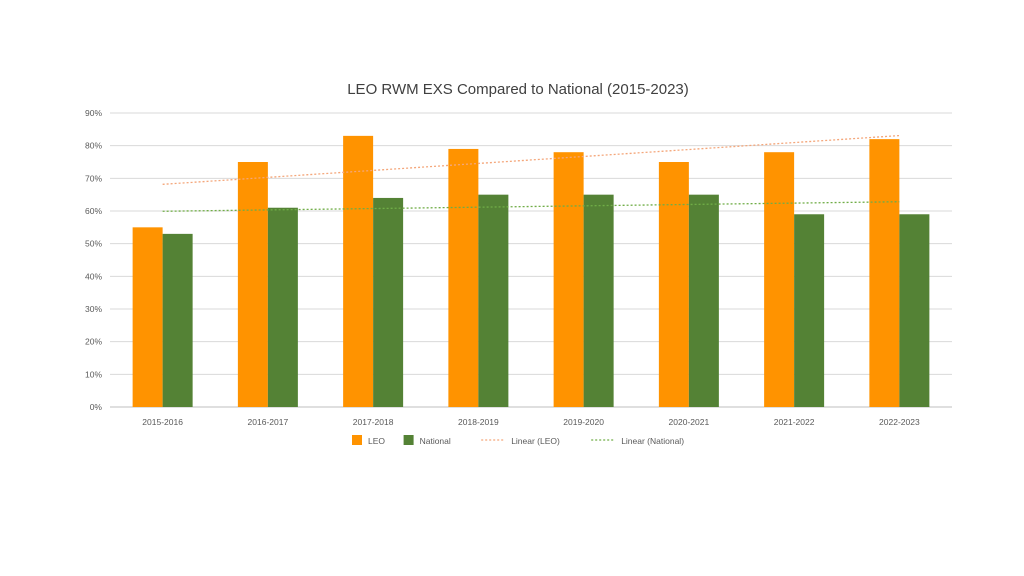 The image size is (1024, 576). I want to click on bar-leo-2017-2018, so click(358, 271).